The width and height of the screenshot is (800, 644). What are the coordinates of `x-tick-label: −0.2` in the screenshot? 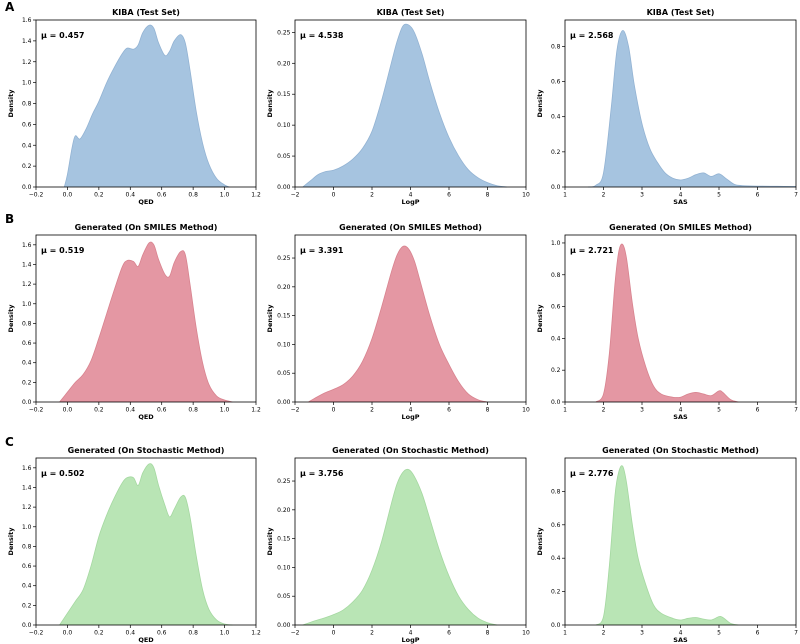 It's located at (36, 410).